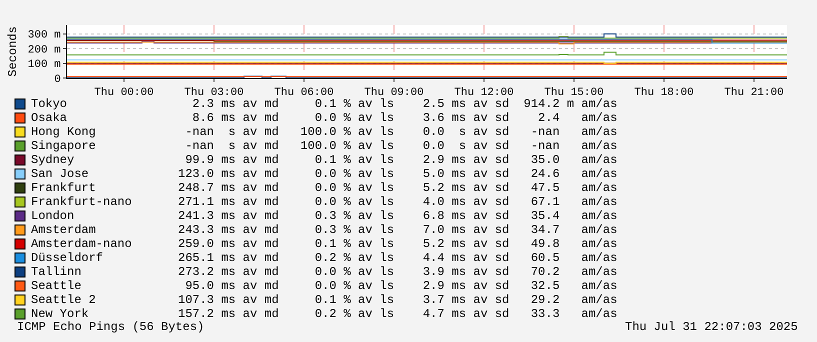 The width and height of the screenshot is (817, 342). Describe the element at coordinates (664, 93) in the screenshot. I see `x-tick-label: Thu 18:00` at that location.